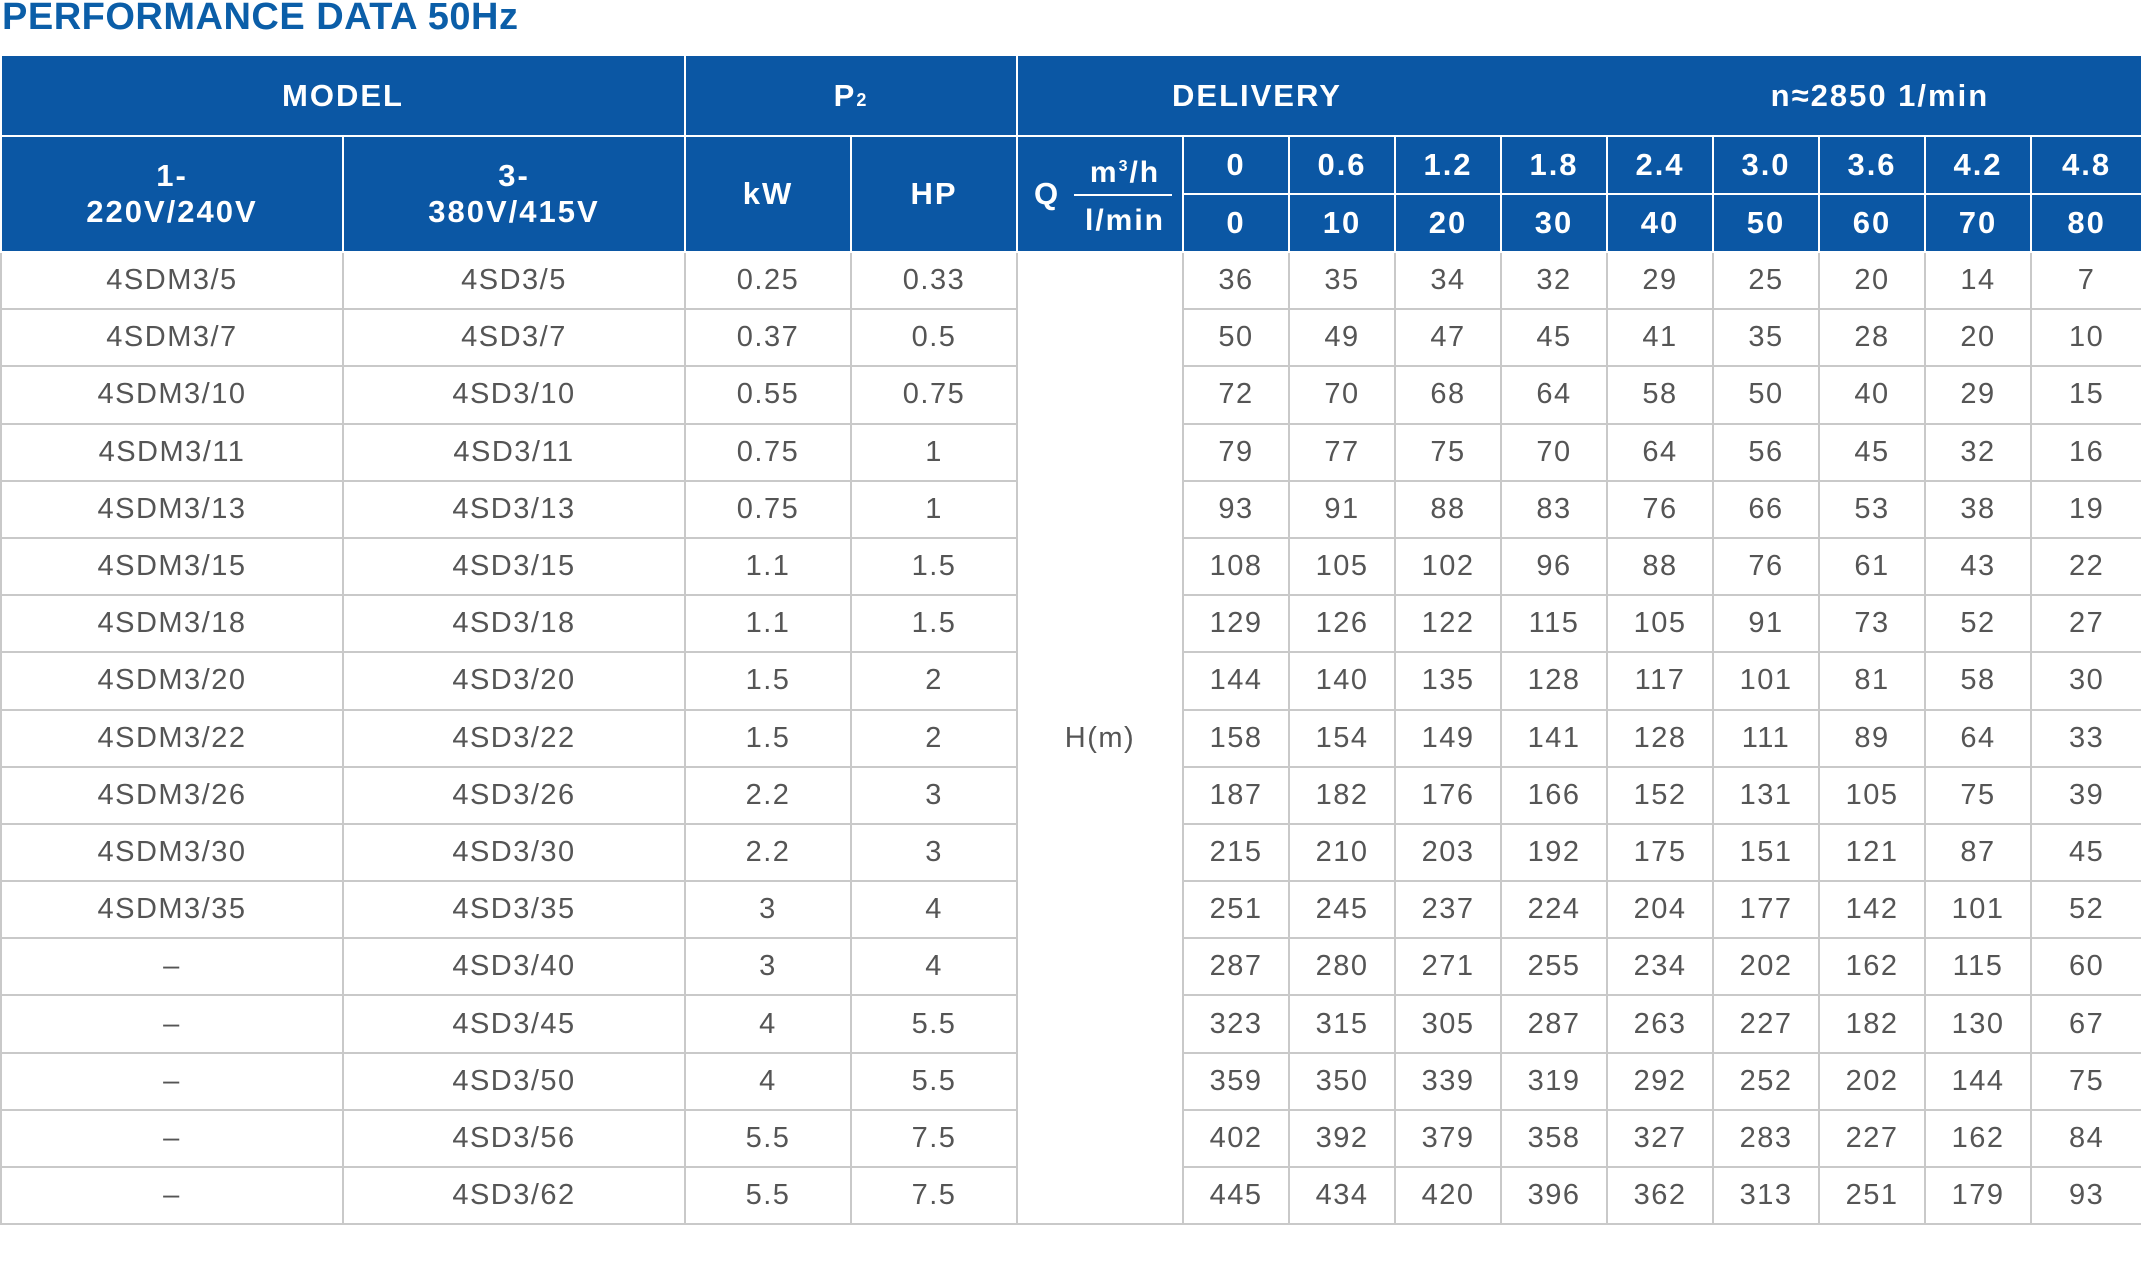 This screenshot has width=2141, height=1261. What do you see at coordinates (1448, 566) in the screenshot?
I see `head-value: 102` at bounding box center [1448, 566].